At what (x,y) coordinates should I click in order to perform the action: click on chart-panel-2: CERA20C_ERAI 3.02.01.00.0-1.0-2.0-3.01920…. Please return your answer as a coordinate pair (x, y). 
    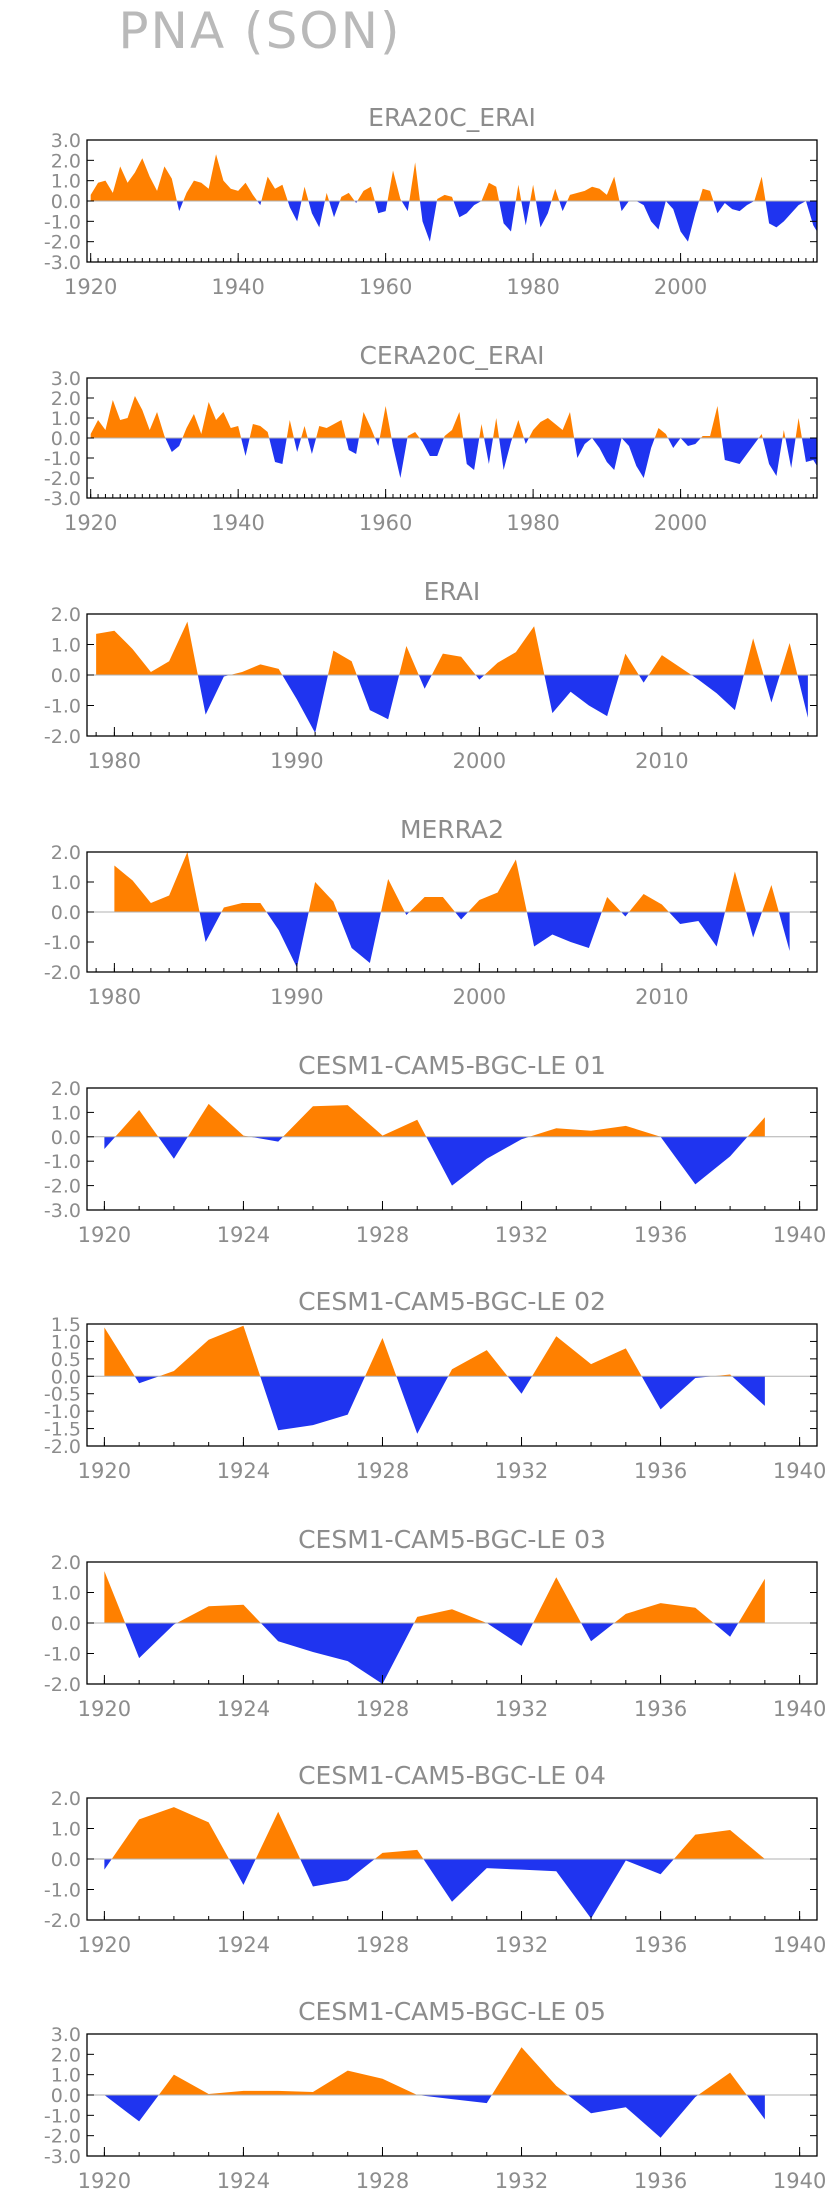
    Looking at the image, I should click on (431, 438).